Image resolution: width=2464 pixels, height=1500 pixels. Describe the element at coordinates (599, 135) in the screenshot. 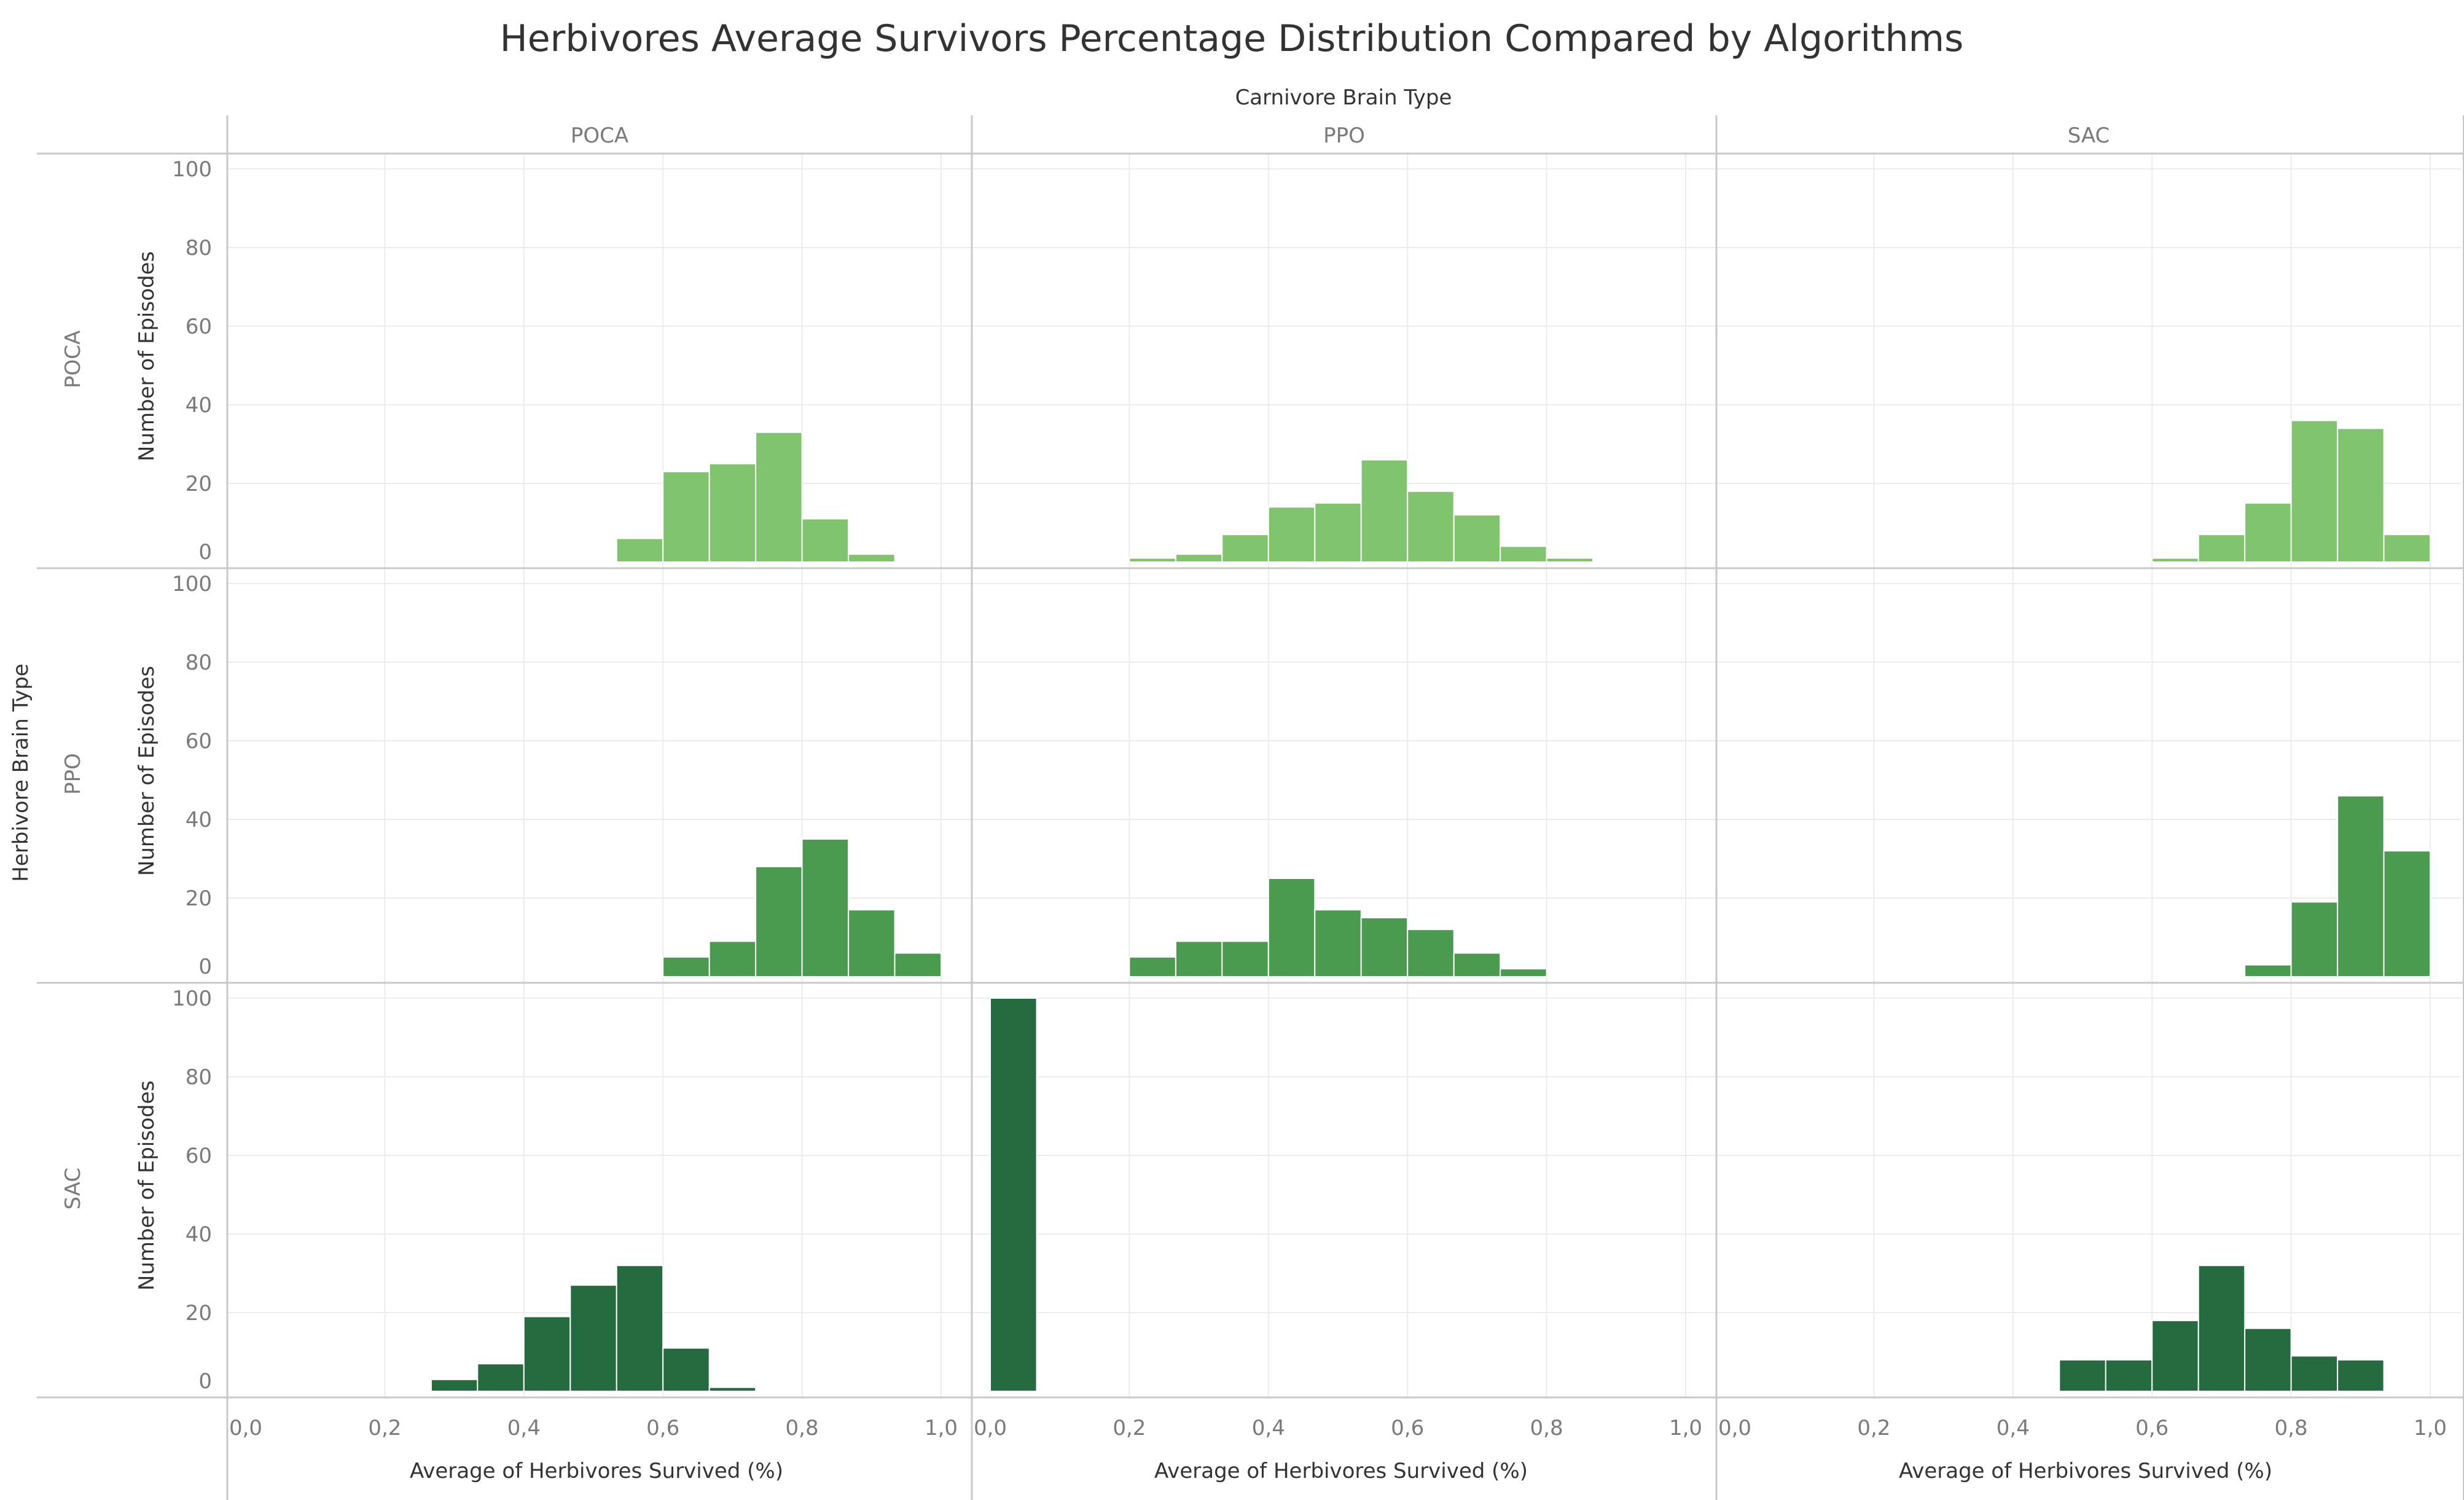

I see `column-label-poca: POCA` at that location.